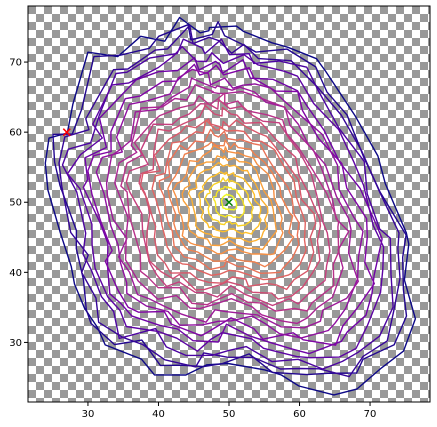  What do you see at coordinates (15, 133) in the screenshot?
I see `y-tick-label: 60` at bounding box center [15, 133].